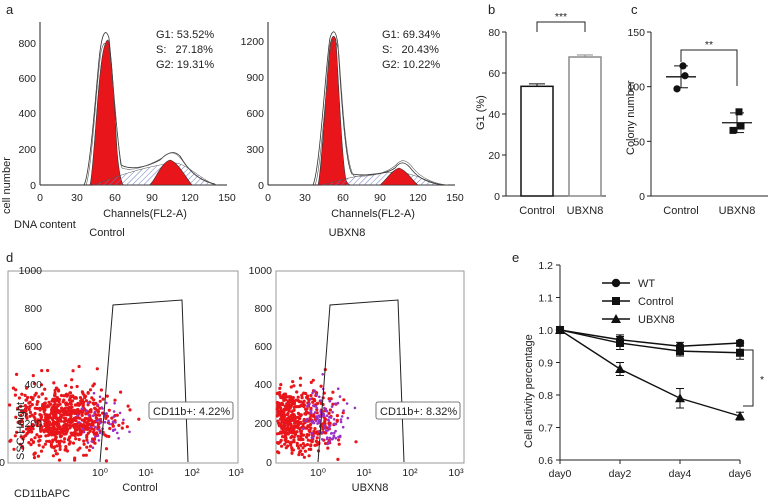 The height and width of the screenshot is (502, 778). Describe the element at coordinates (537, 141) in the screenshot. I see `bar` at that location.